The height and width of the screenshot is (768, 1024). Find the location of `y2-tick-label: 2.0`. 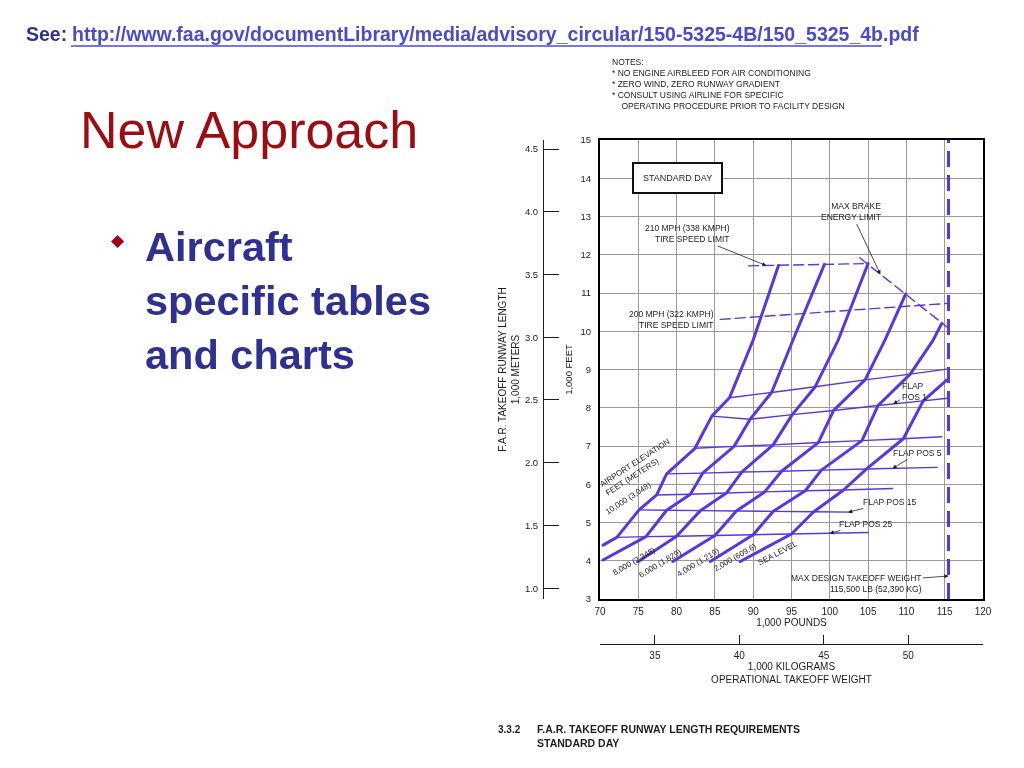

y2-tick-label: 2.0 is located at coordinates (531, 463).